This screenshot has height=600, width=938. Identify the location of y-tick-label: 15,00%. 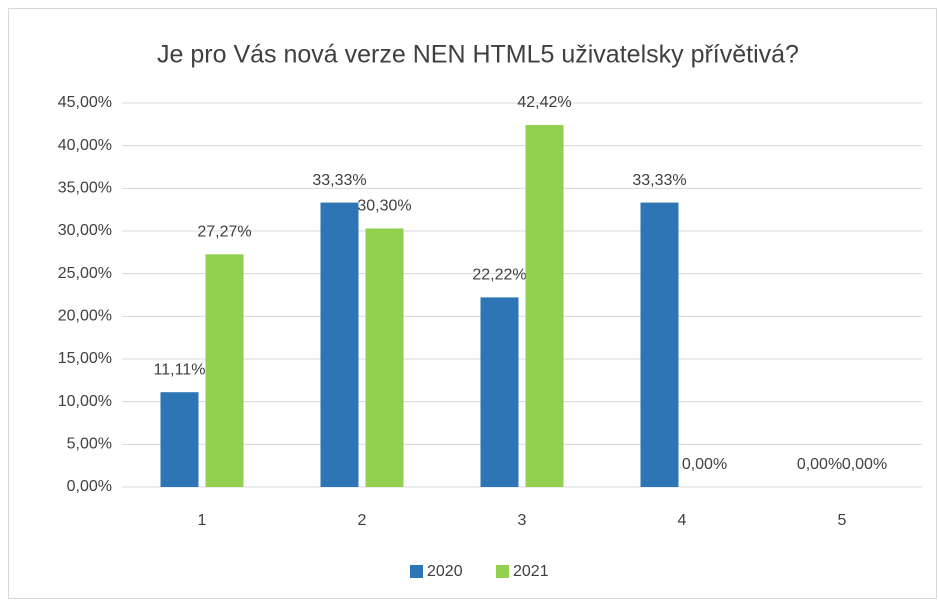
(85, 358).